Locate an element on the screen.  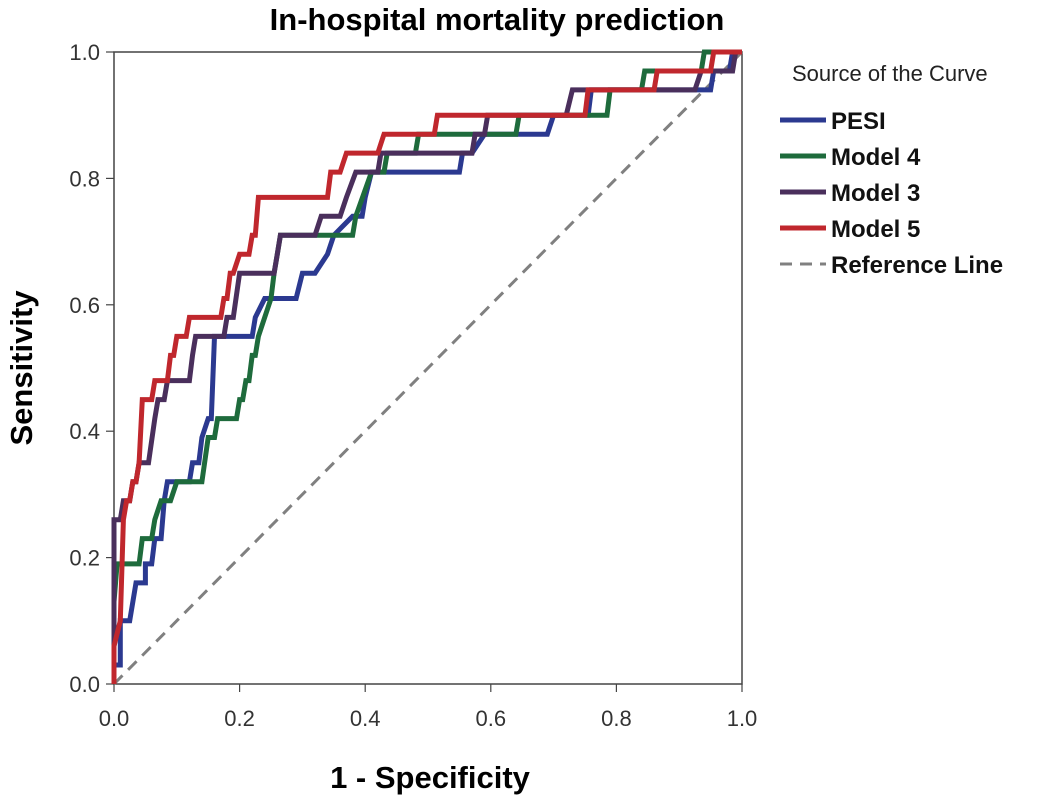
legend-title: Source of the Curve is located at coordinates (890, 73).